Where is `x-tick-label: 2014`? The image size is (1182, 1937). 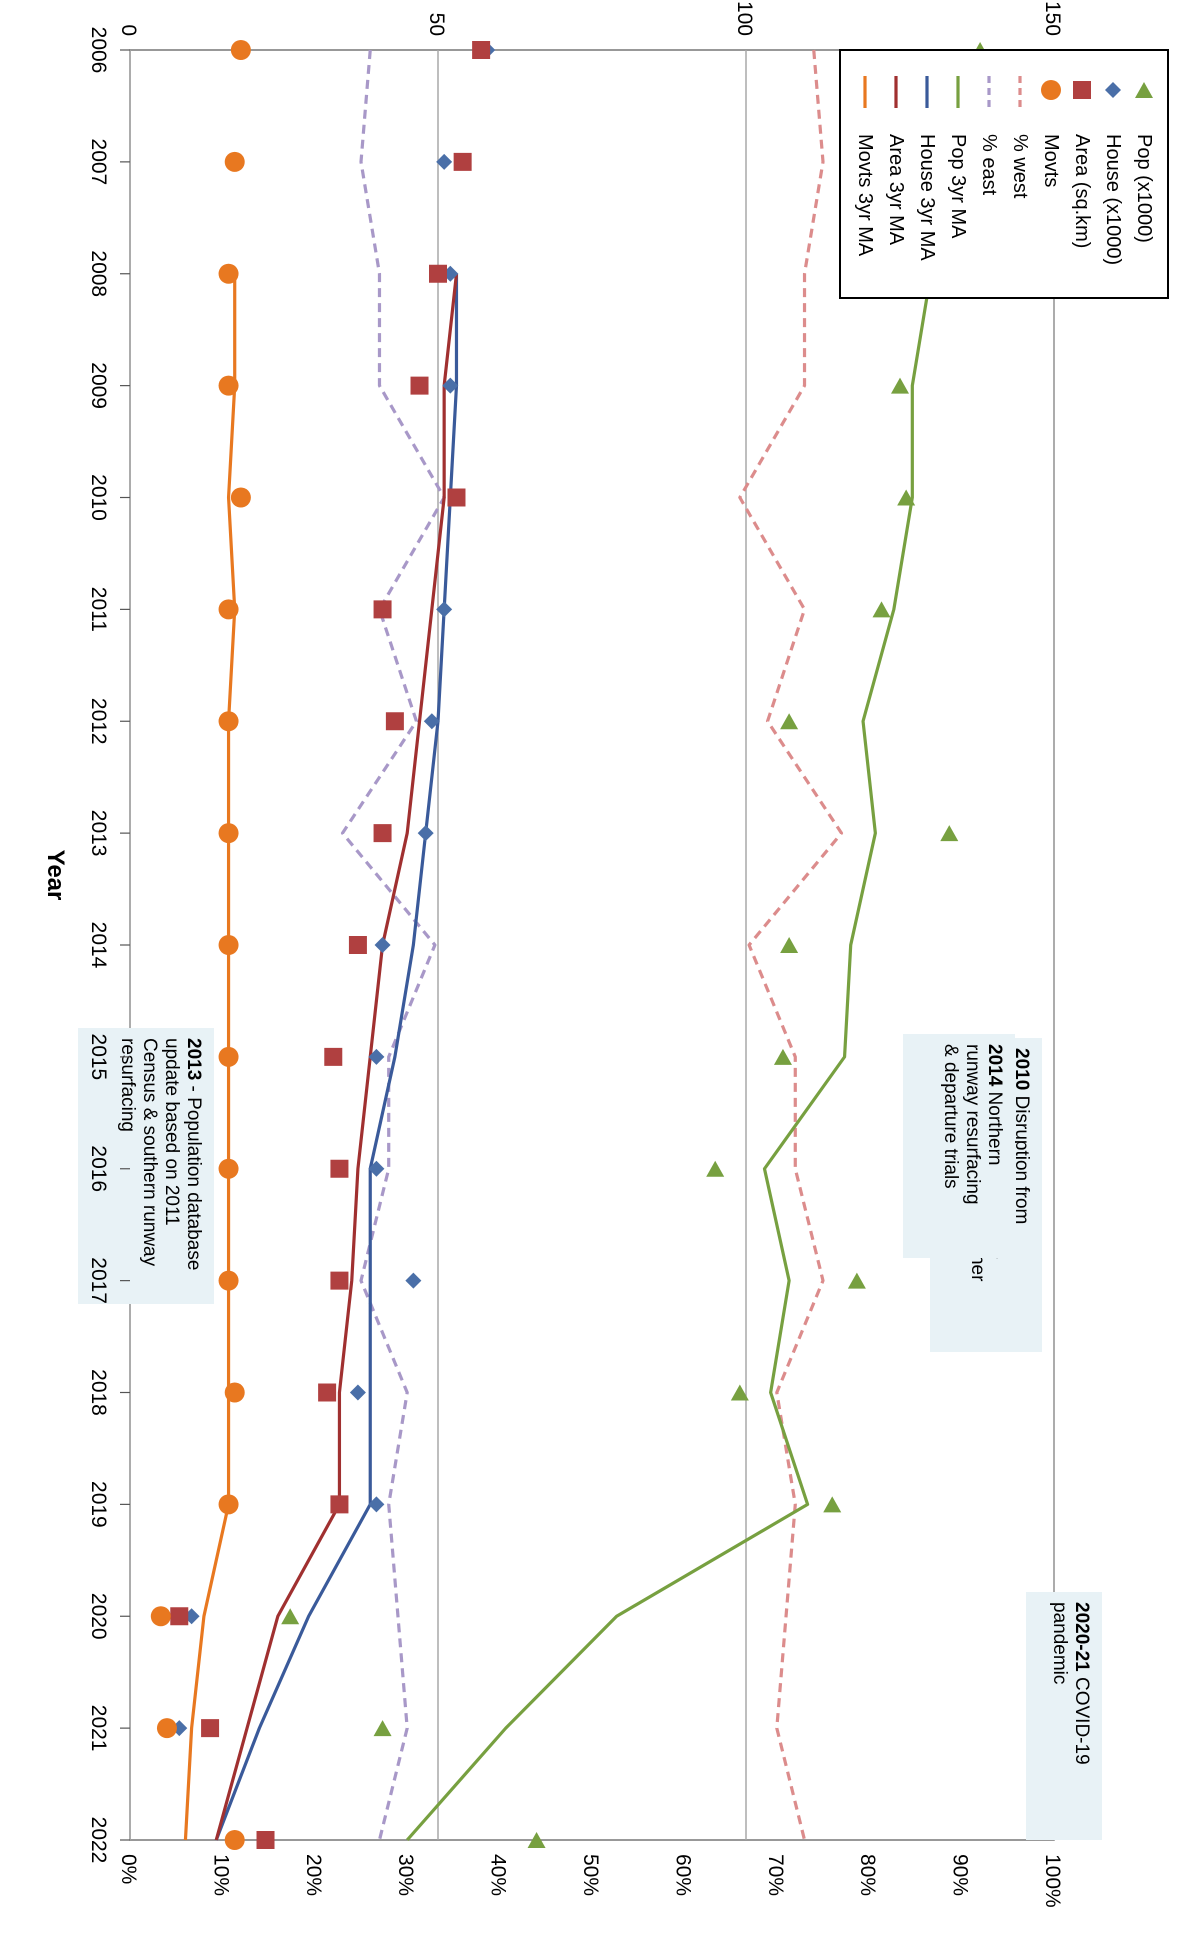 x-tick-label: 2014 is located at coordinates (98, 945).